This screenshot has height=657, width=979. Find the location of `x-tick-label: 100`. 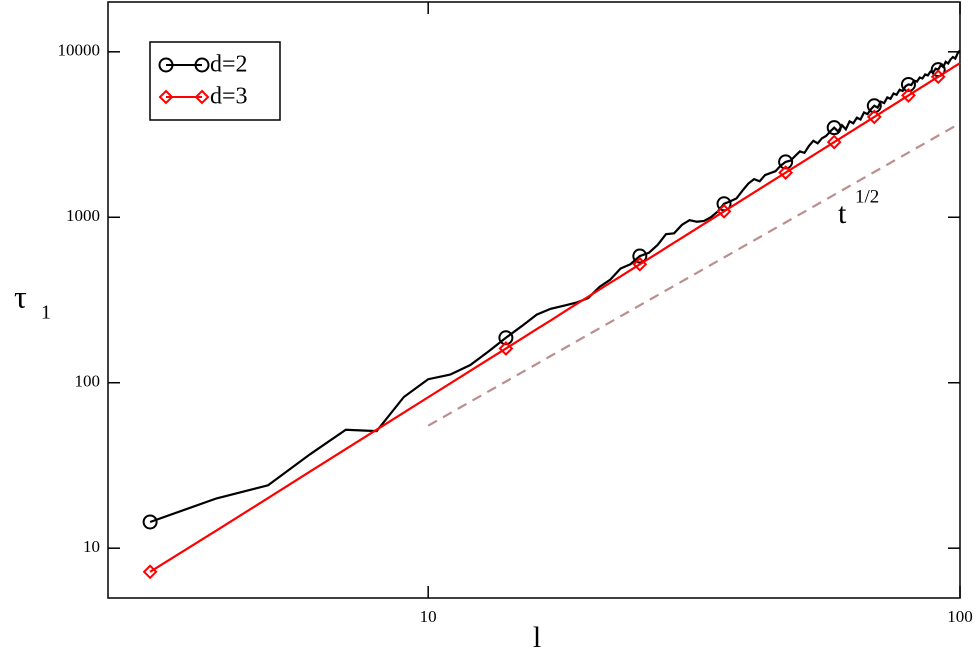

x-tick-label: 100 is located at coordinates (960, 616).